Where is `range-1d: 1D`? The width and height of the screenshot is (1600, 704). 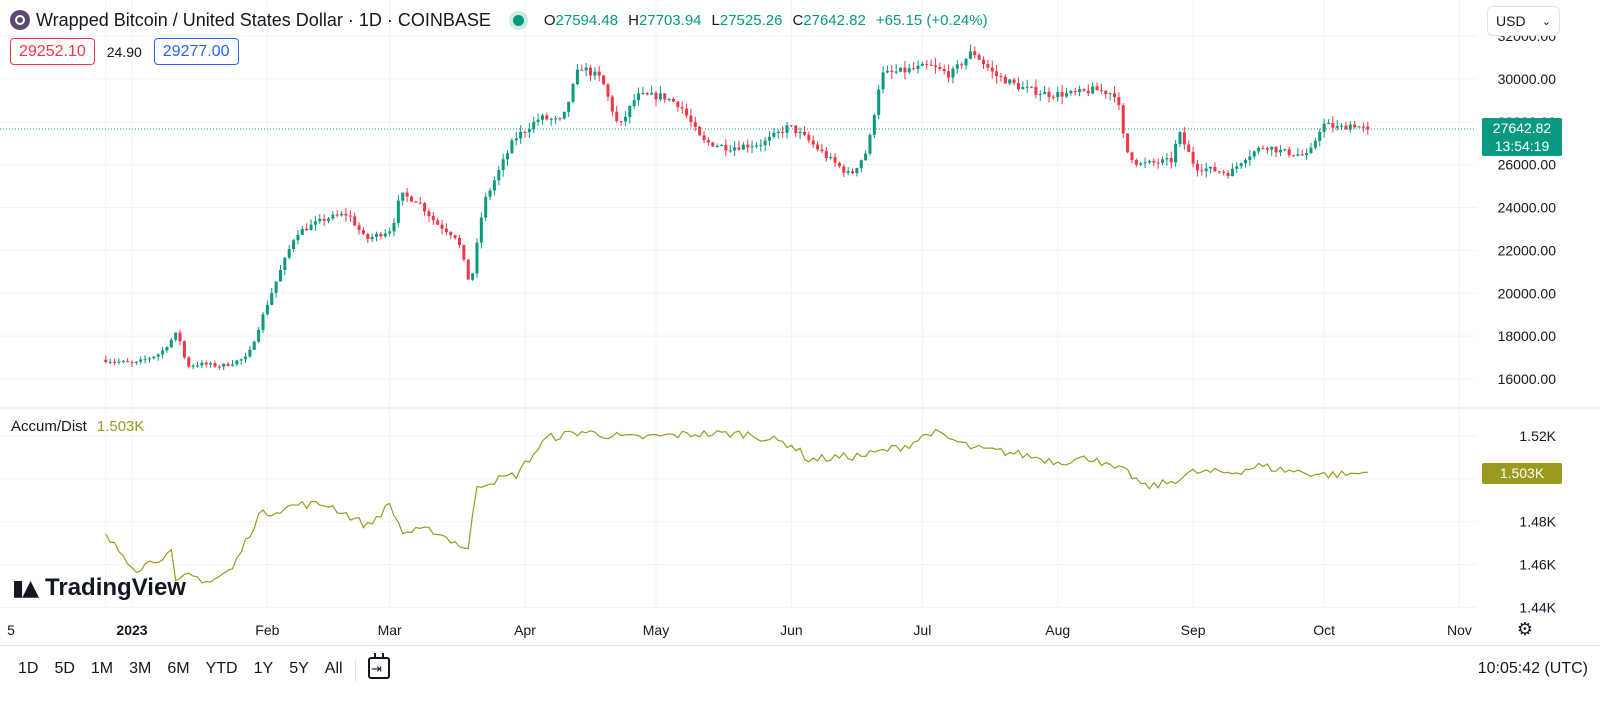 range-1d: 1D is located at coordinates (28, 668).